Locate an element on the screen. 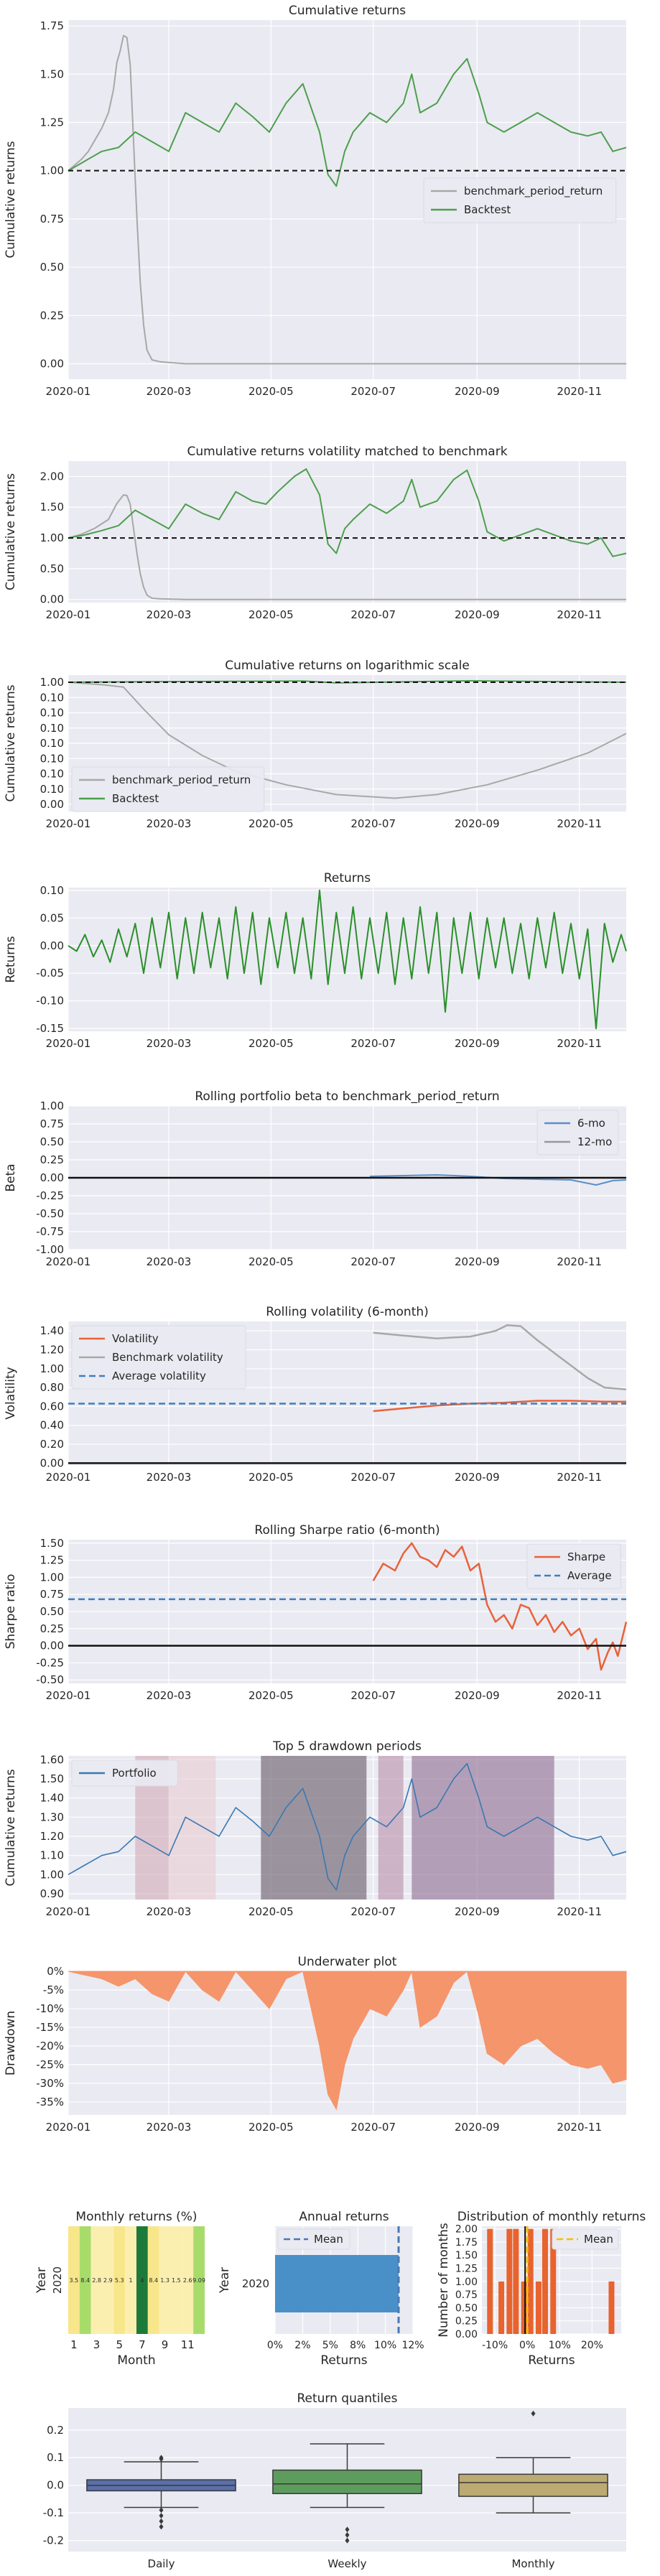  cell-label: 1.3 is located at coordinates (164, 2280).